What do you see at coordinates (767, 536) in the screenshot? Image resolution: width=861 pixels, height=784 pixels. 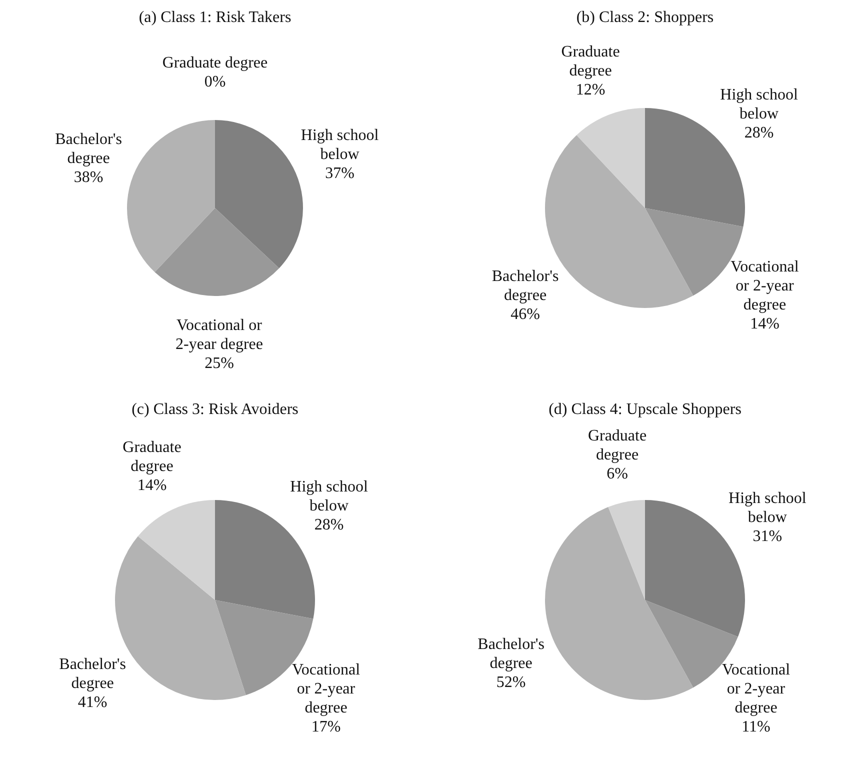 I see `data-label: 31%` at bounding box center [767, 536].